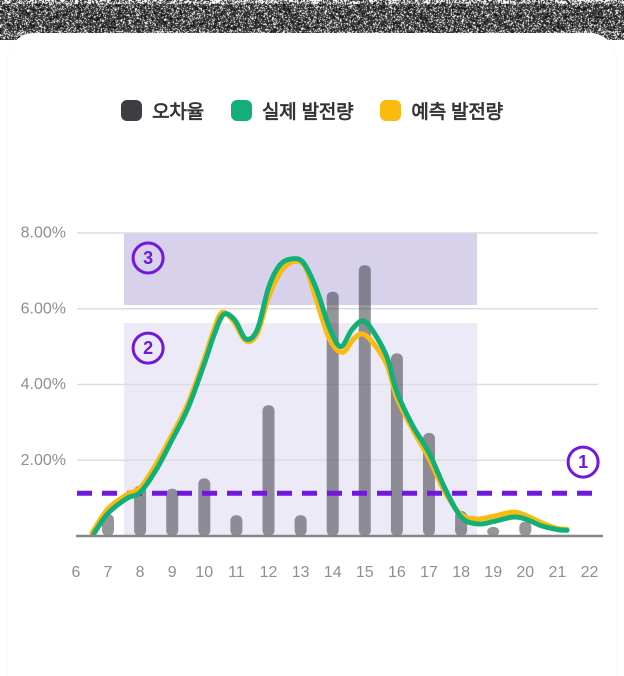 Image resolution: width=624 pixels, height=676 pixels. Describe the element at coordinates (75, 572) in the screenshot. I see `x-tick-6: 6` at that location.